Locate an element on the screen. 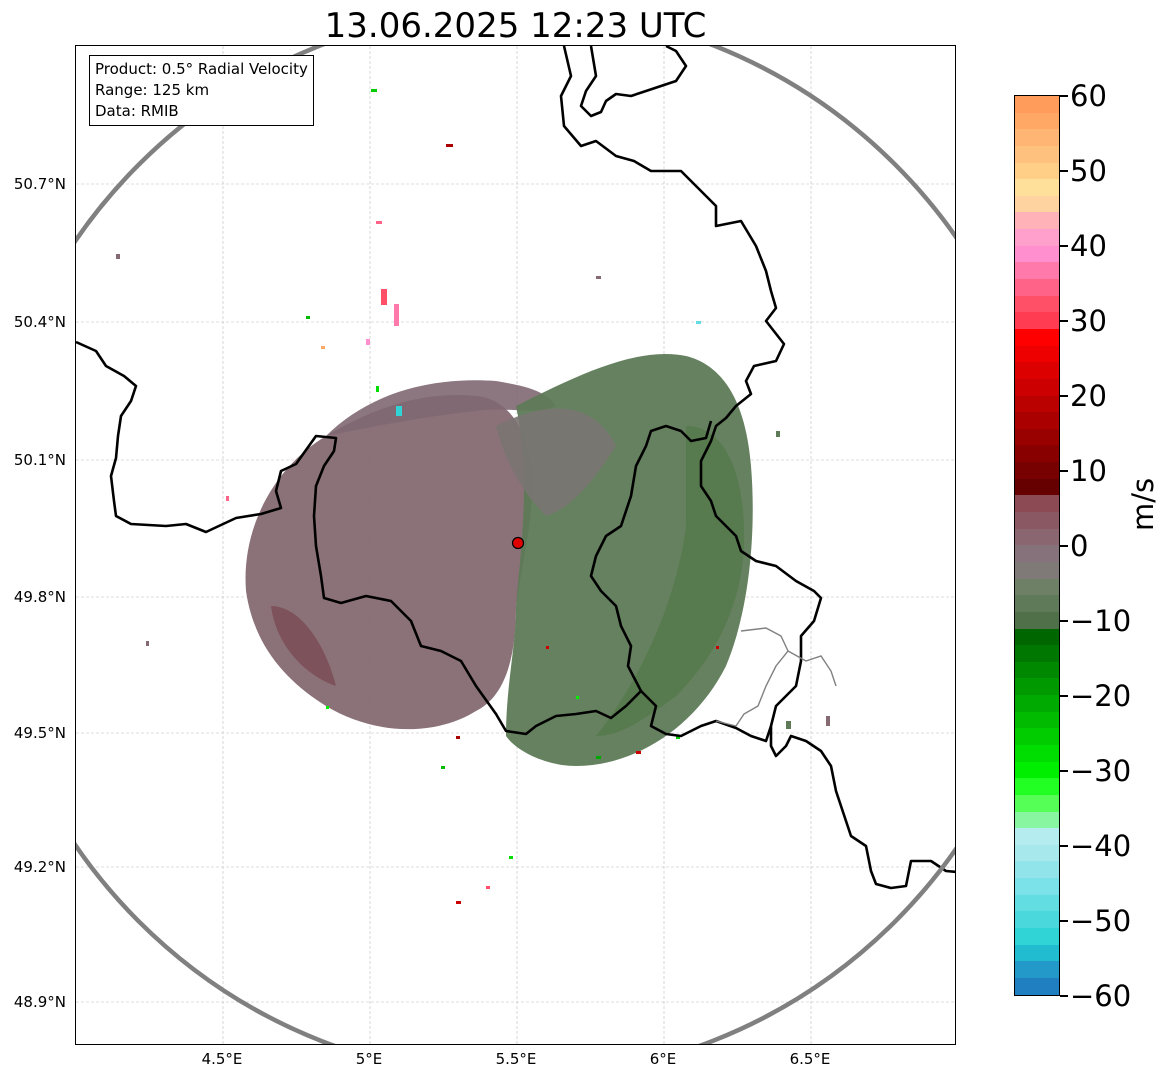  colorbar-tick-label: −10 is located at coordinates (1101, 621).